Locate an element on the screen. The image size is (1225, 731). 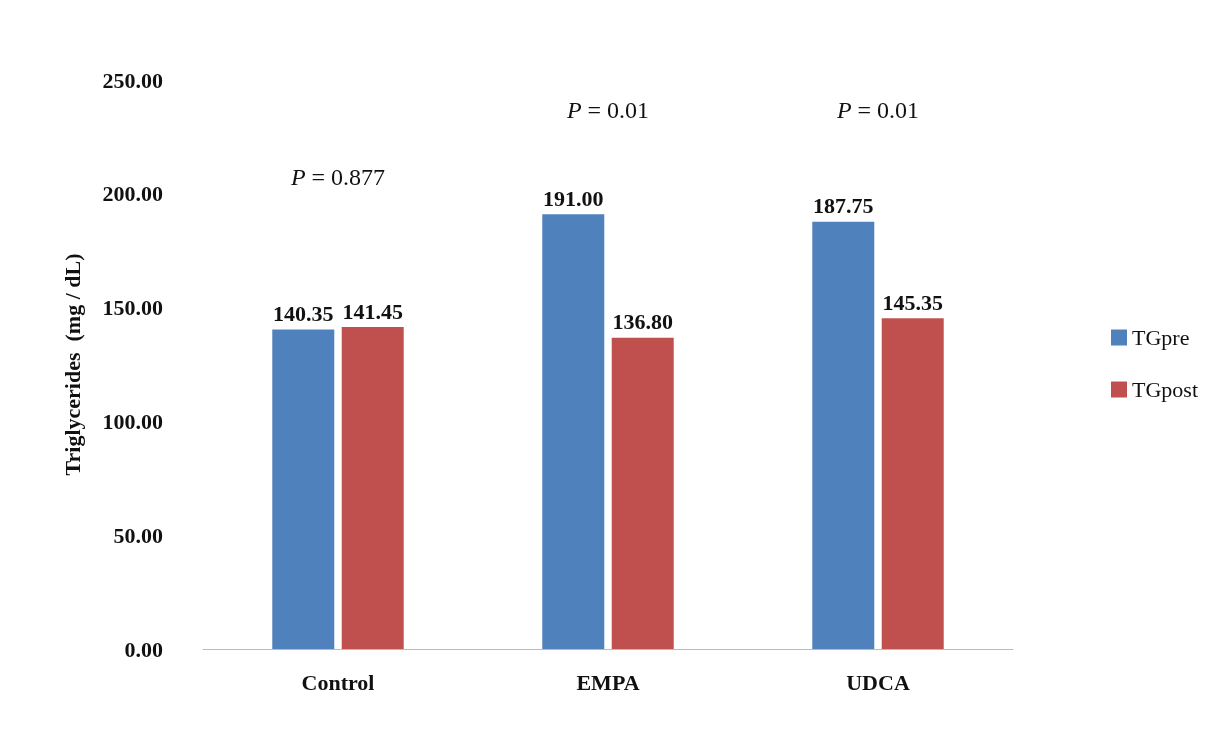
data-label: 140.35 is located at coordinates (303, 314).